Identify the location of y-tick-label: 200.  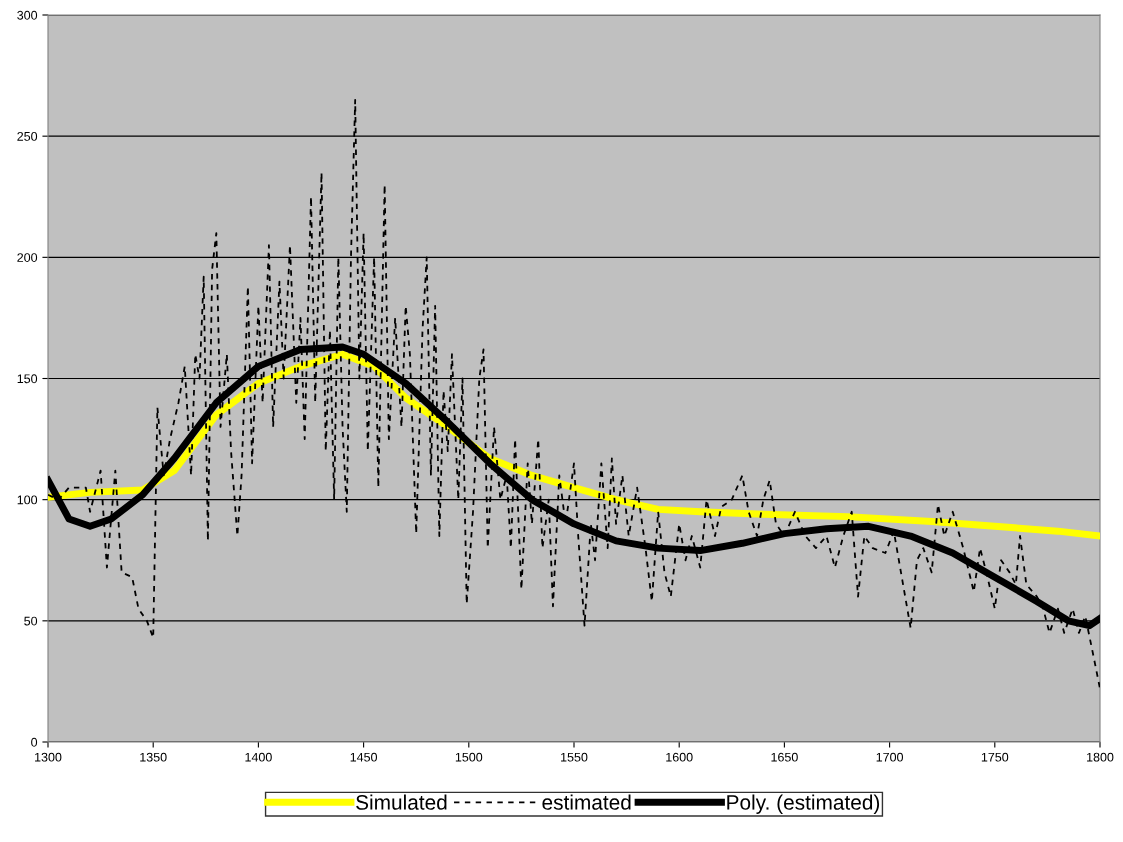
(27, 257).